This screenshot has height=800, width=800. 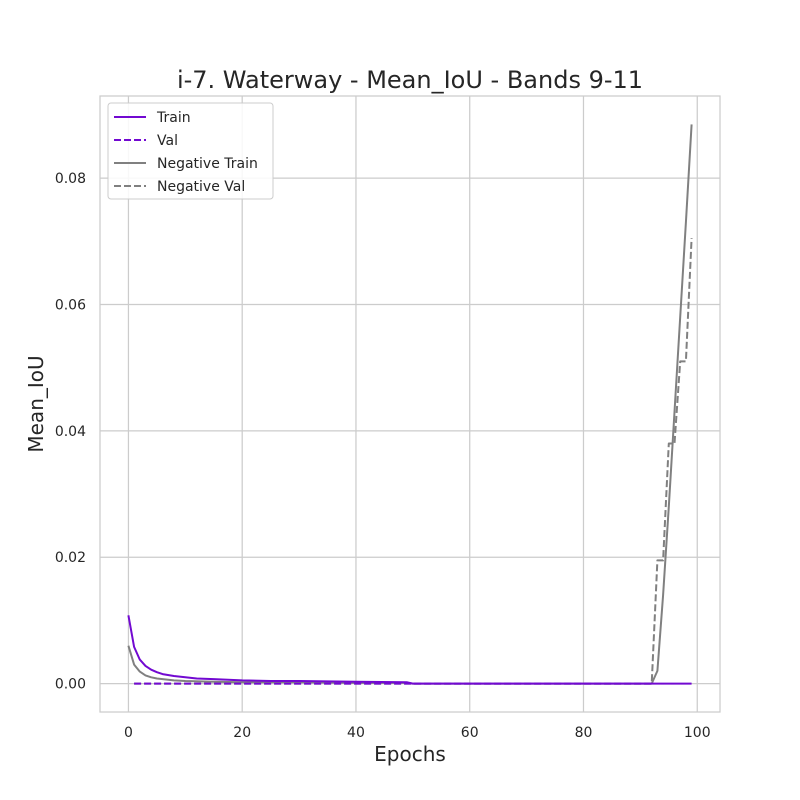 I want to click on x-tick-label: 100, so click(x=697, y=733).